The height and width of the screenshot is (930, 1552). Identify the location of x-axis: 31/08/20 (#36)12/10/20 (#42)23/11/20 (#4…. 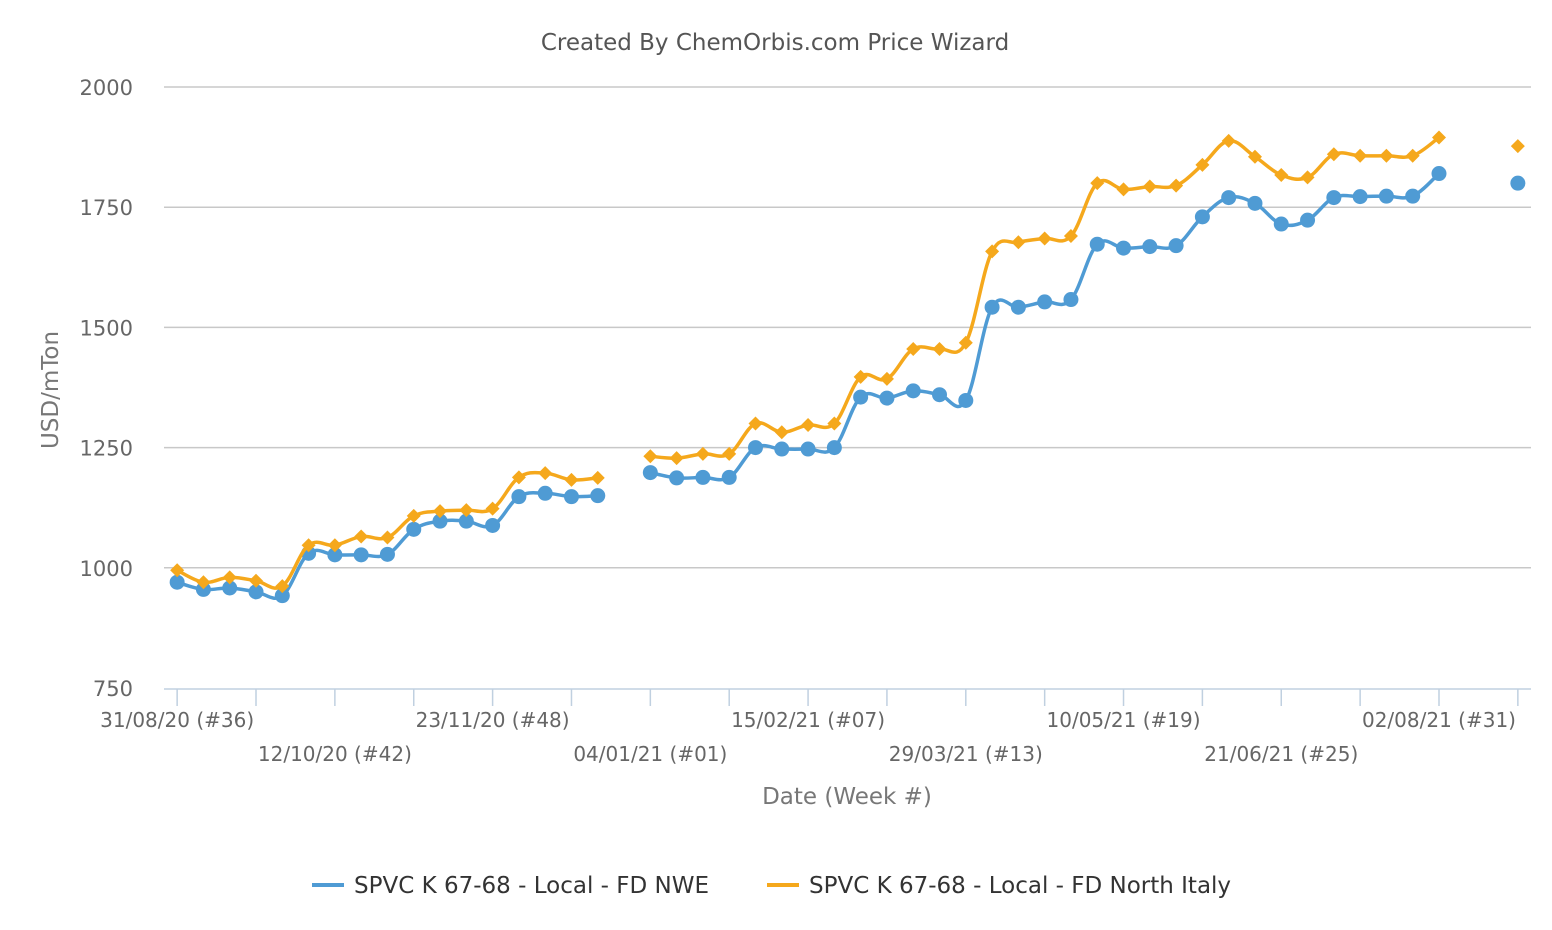
(815, 727).